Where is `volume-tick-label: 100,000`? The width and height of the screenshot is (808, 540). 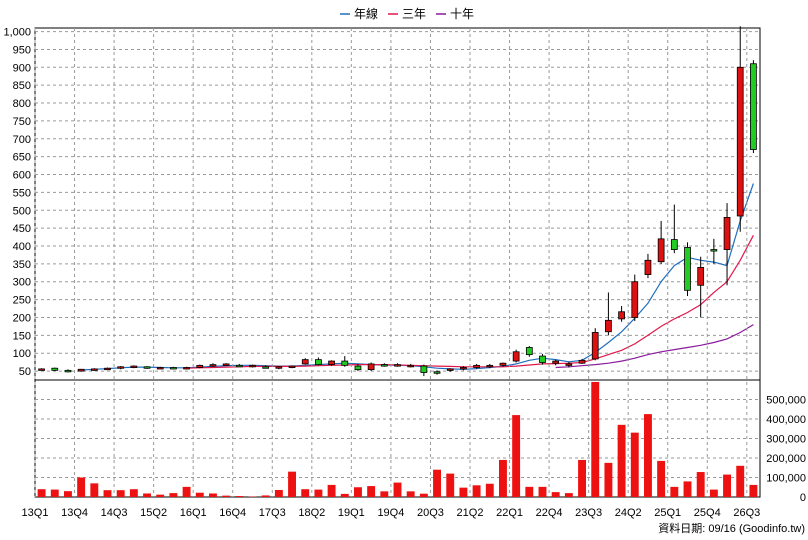
volume-tick-label: 100,000 is located at coordinates (786, 479).